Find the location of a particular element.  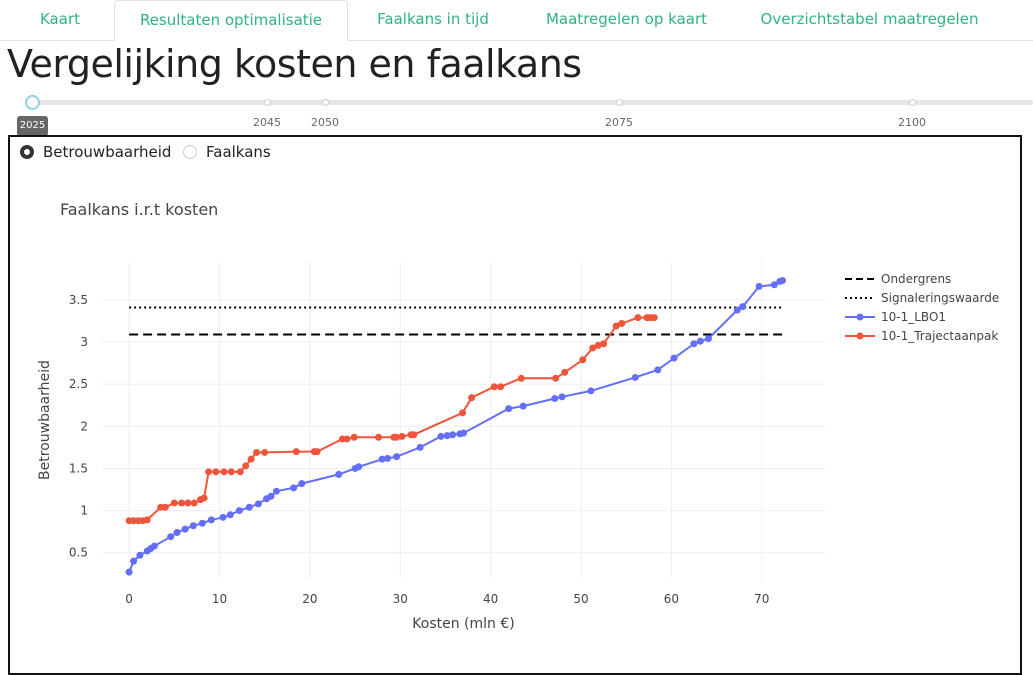

radio-label-betrouwbaarheid: Betrouwbaarheid is located at coordinates (107, 152).